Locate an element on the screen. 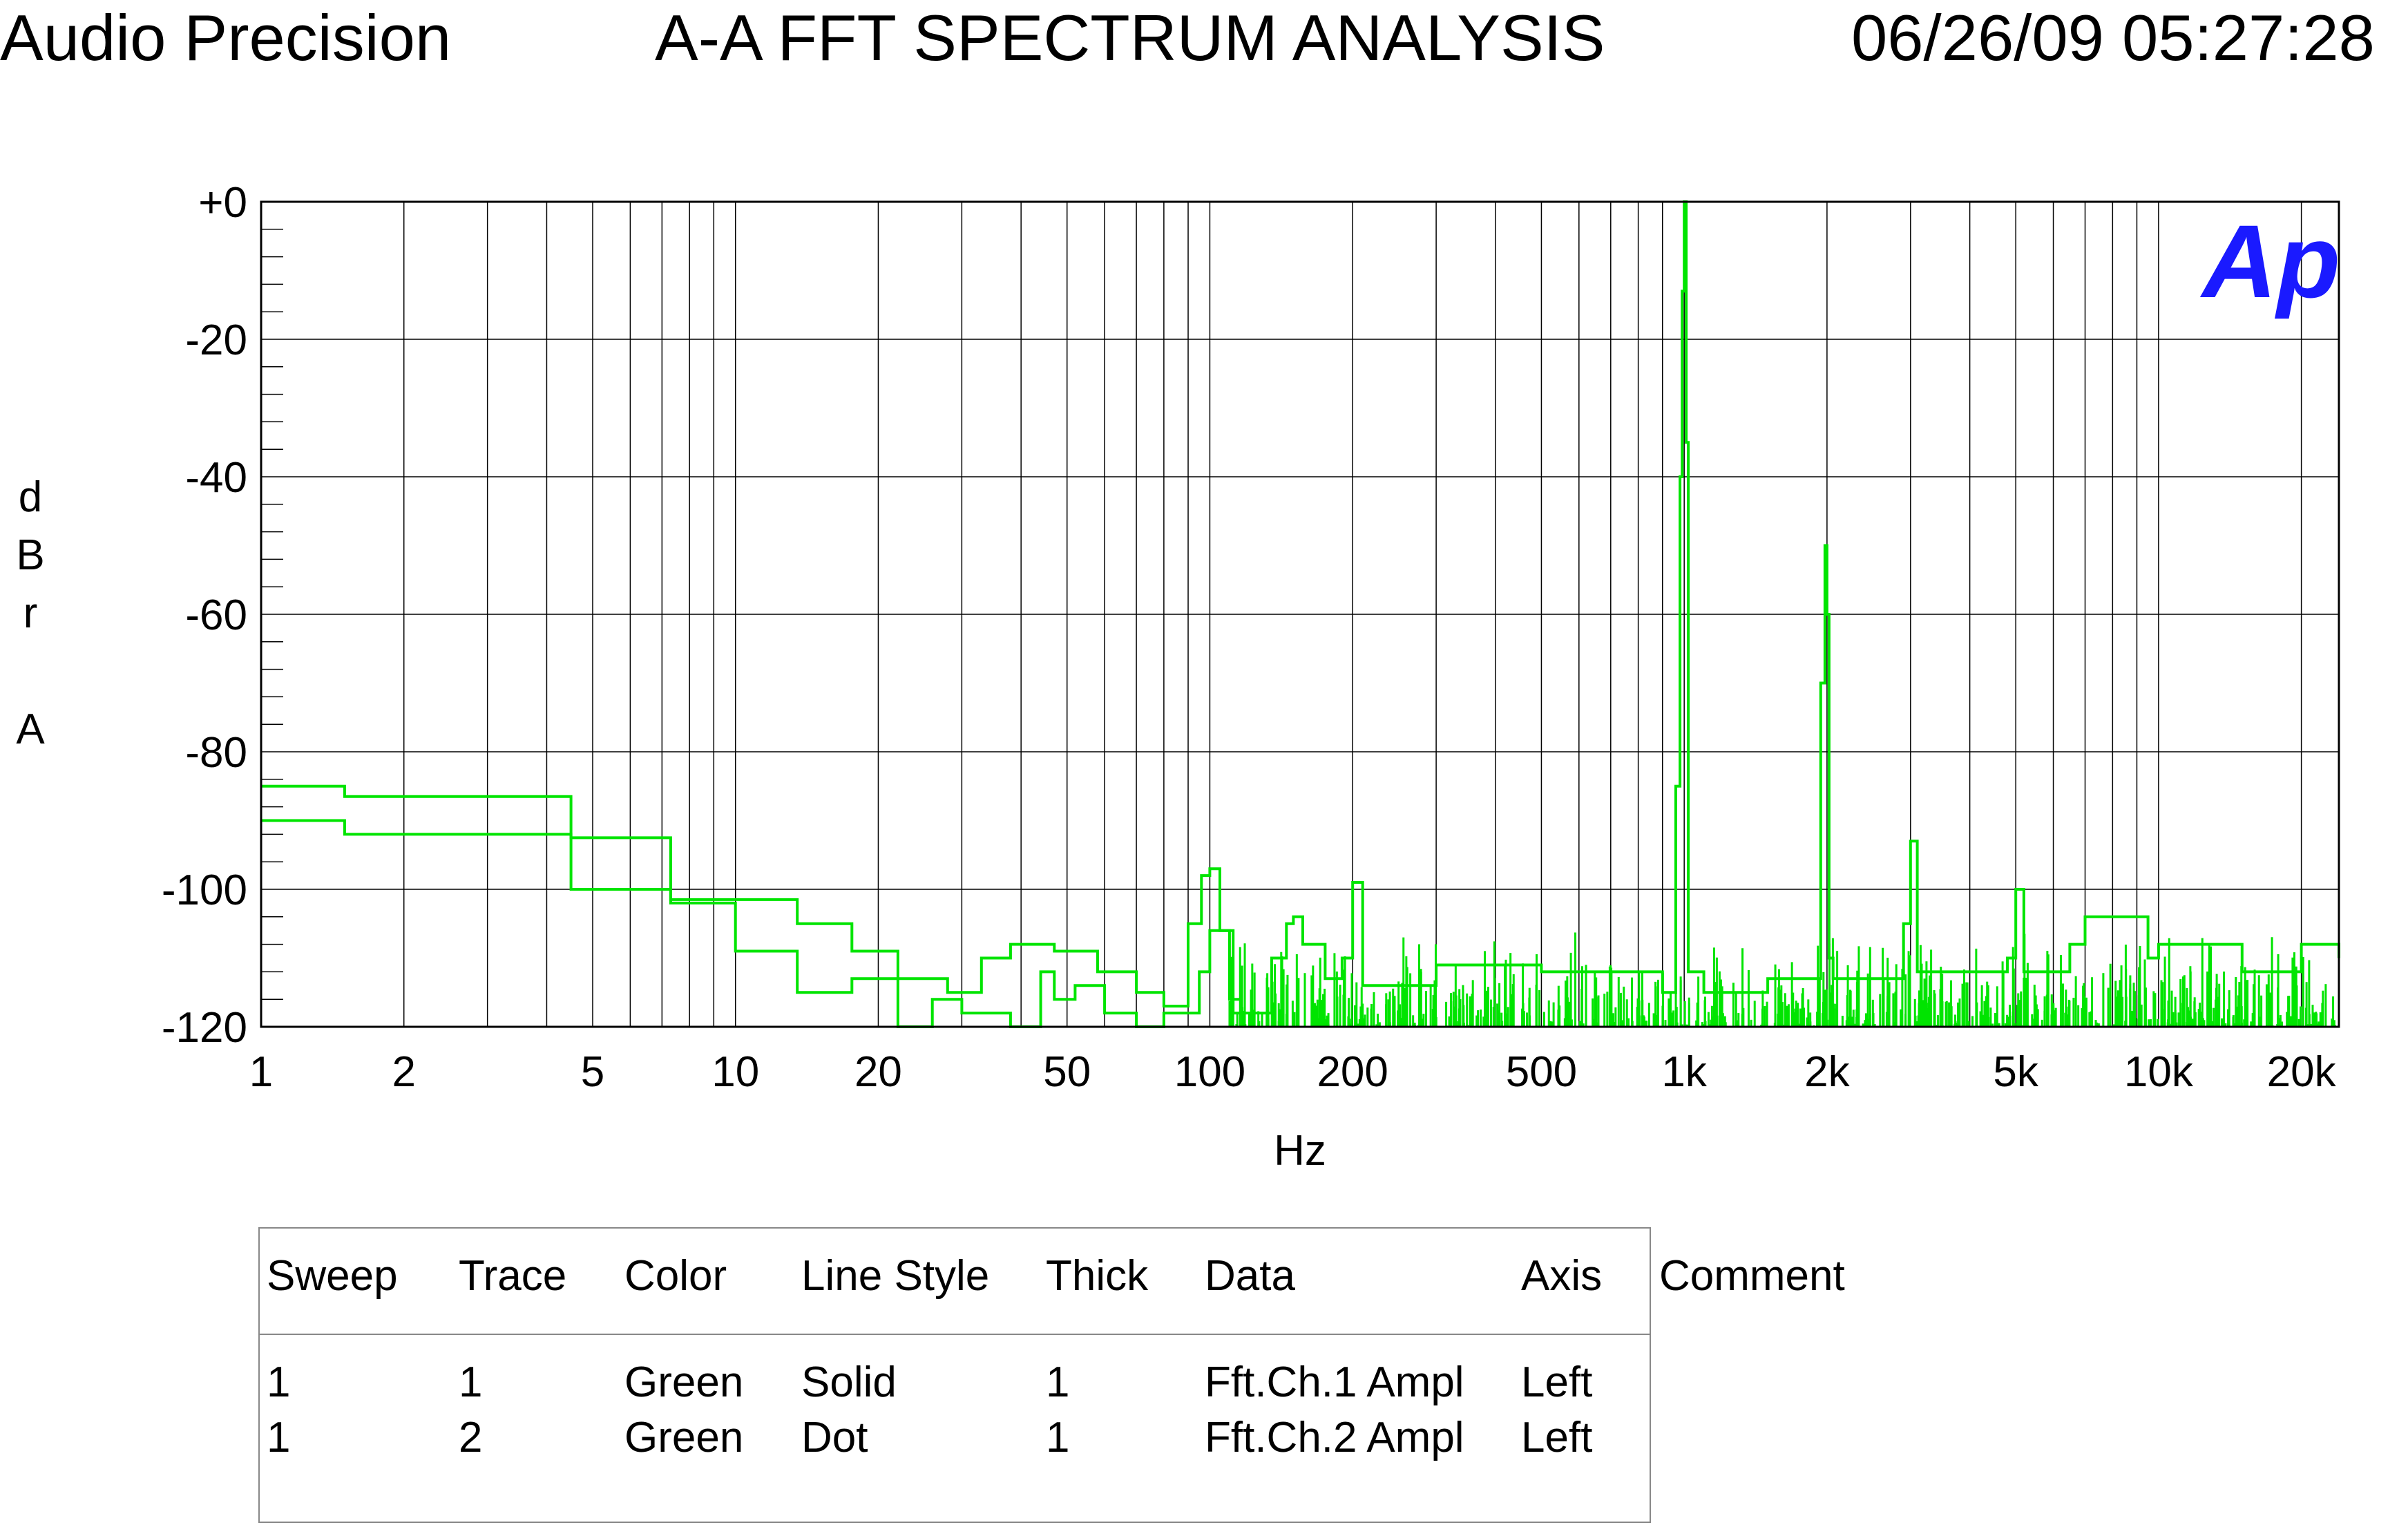 This screenshot has height=1525, width=2408. legend-cell: Dot is located at coordinates (834, 1437).